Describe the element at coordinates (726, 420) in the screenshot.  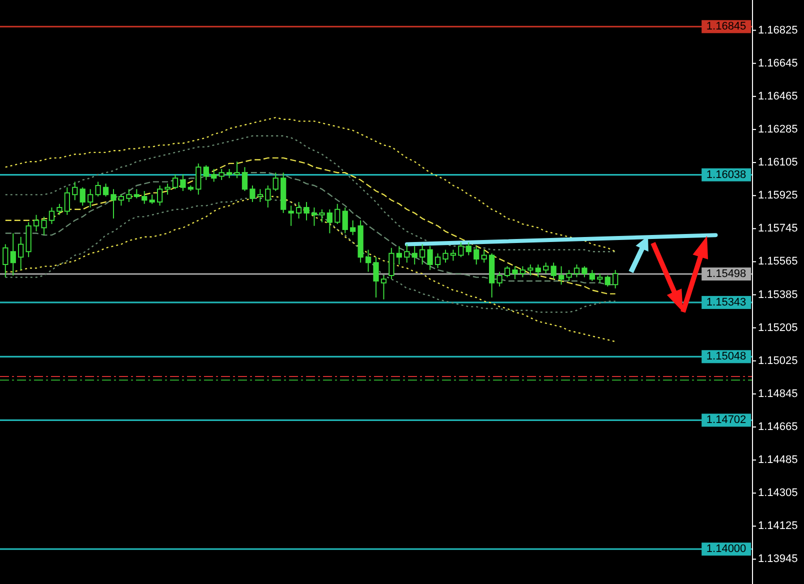
I see `ref-line-label: 1.14702` at that location.